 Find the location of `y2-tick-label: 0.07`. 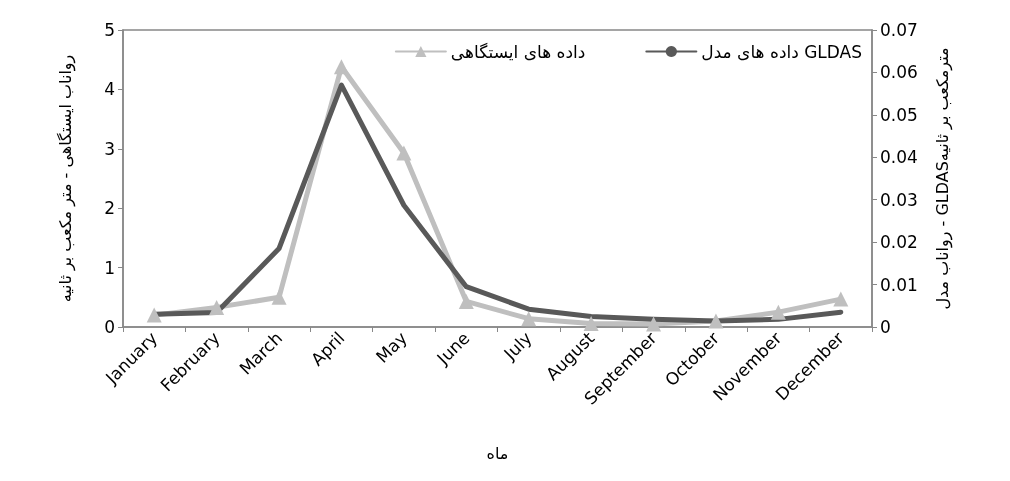

y2-tick-label: 0.07 is located at coordinates (899, 30).